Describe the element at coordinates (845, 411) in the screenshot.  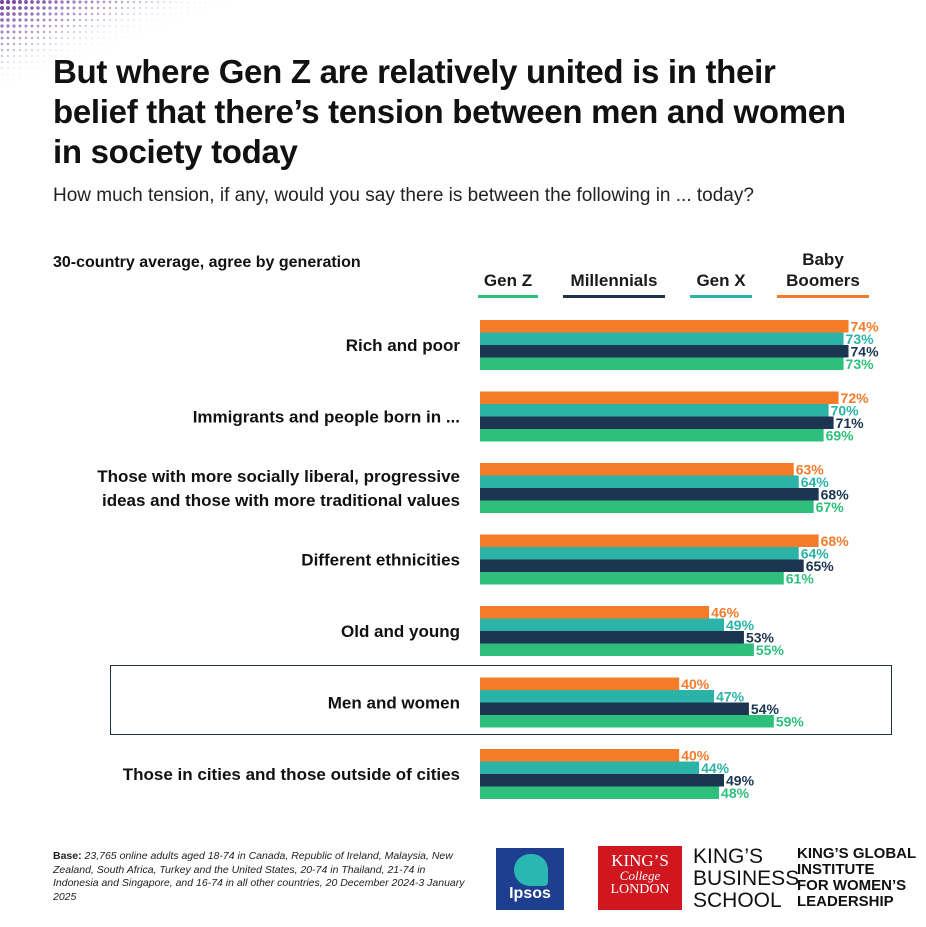
I see `data-label: 70%` at that location.